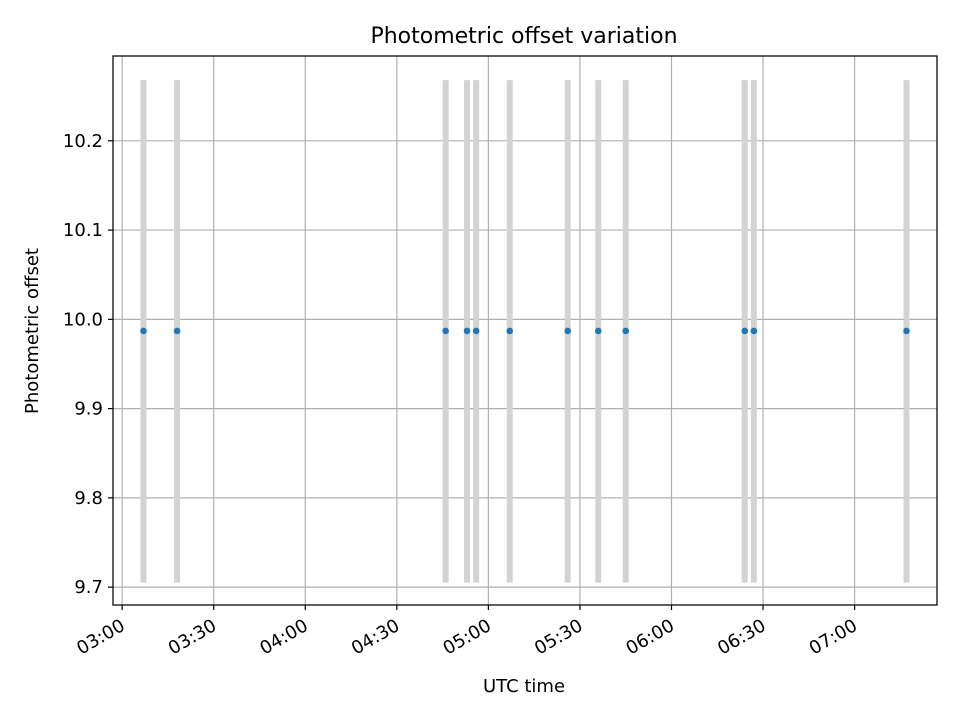 The image size is (960, 720). What do you see at coordinates (88, 498) in the screenshot?
I see `y-tick-label: 9.8` at bounding box center [88, 498].